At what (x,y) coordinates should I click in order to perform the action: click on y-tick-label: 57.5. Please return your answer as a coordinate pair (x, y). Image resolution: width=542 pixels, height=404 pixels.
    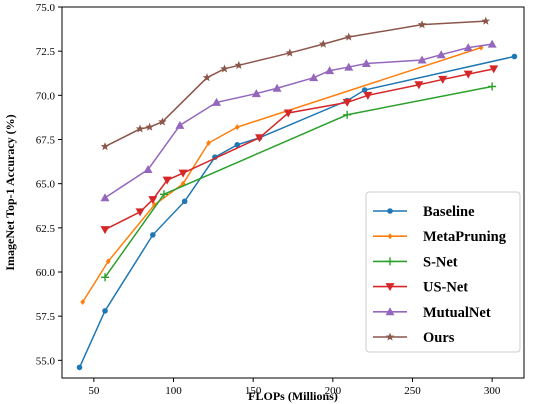
    Looking at the image, I should click on (46, 317).